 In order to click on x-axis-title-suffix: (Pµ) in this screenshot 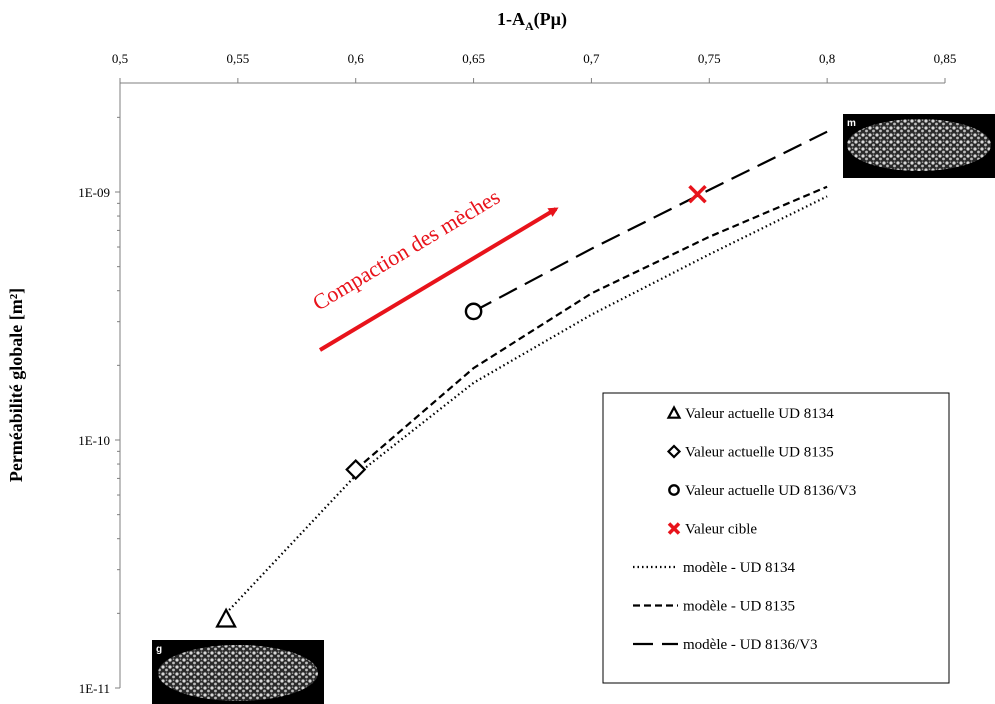, I will do `click(550, 19)`.